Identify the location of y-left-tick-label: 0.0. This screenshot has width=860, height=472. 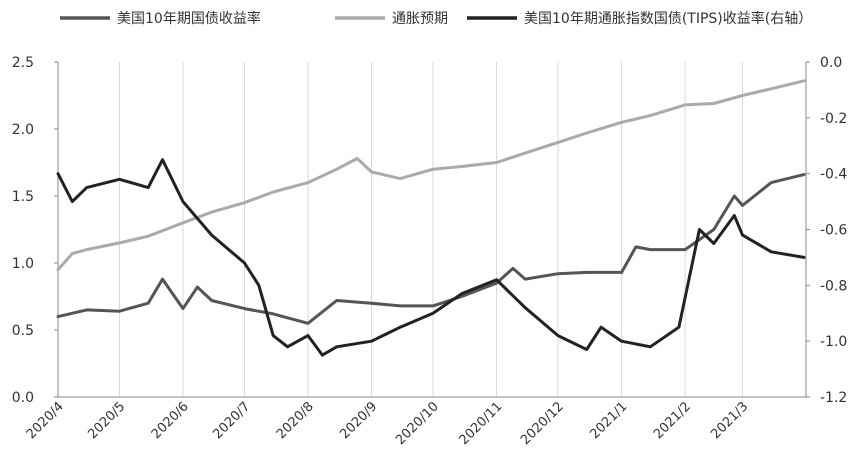
(23, 398).